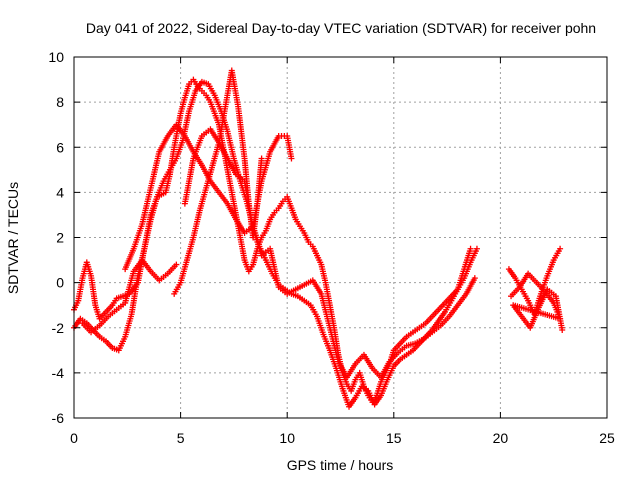  I want to click on y-tick-label: 2, so click(60, 238).